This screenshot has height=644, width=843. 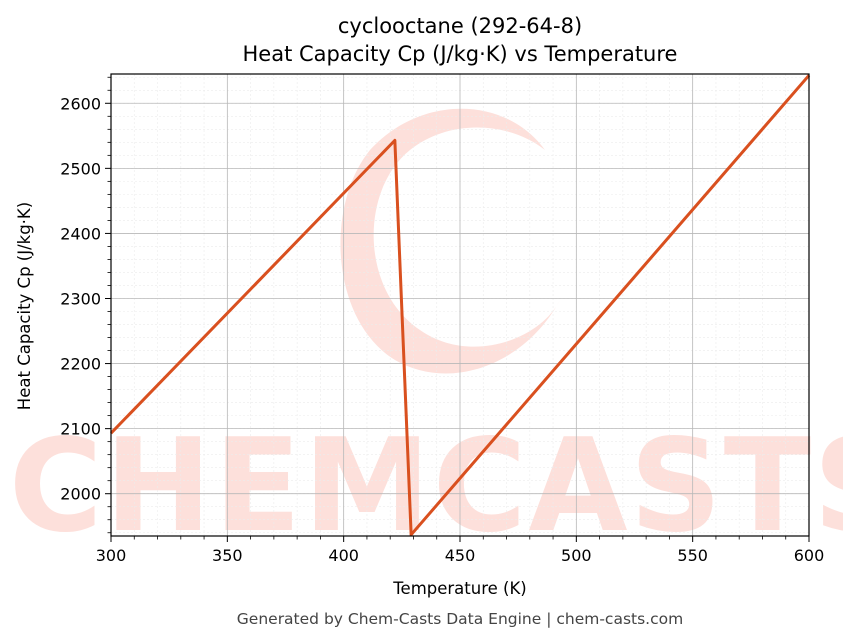 I want to click on y-axis-label: Heat Capacity Cp (J/kg·K), so click(x=24, y=306).